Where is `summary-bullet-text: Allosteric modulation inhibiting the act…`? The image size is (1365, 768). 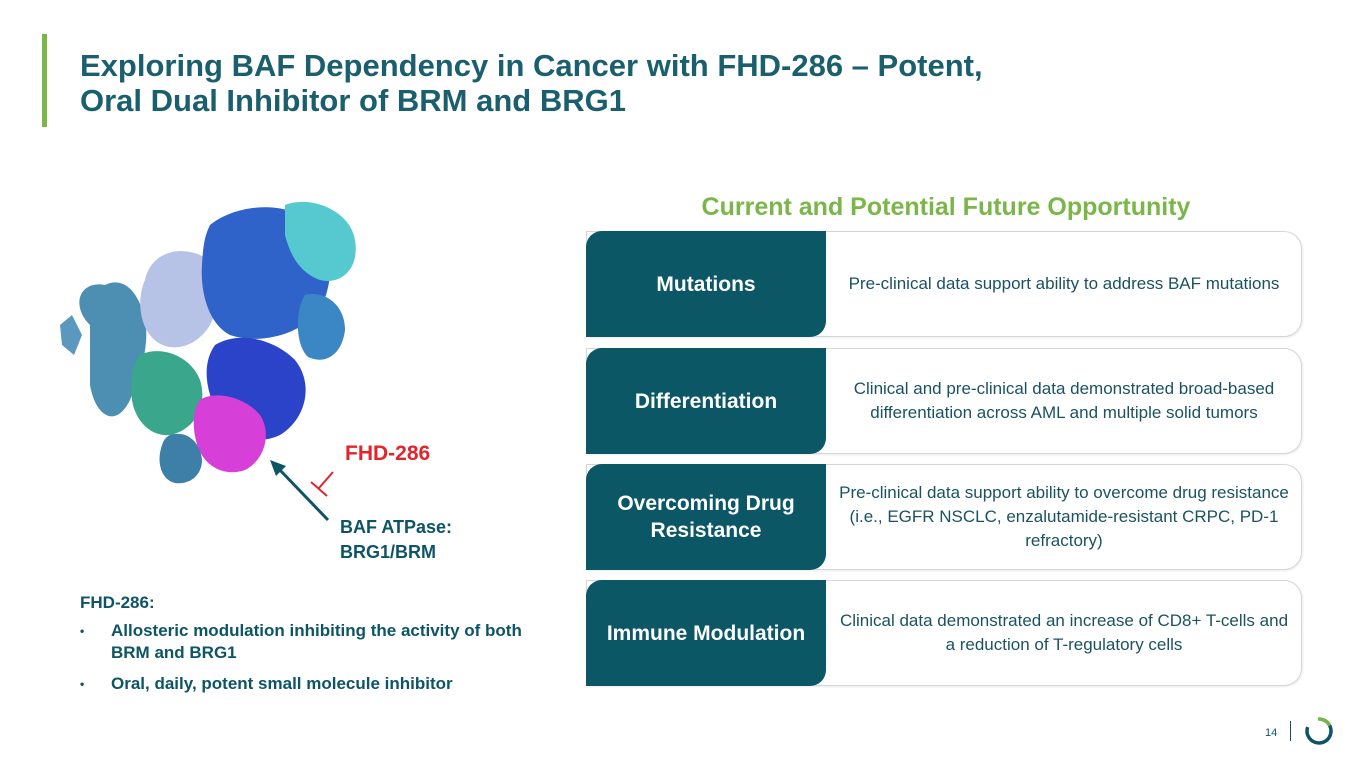
summary-bullet-text: Allosteric modulation inhibiting the act… is located at coordinates (316, 641).